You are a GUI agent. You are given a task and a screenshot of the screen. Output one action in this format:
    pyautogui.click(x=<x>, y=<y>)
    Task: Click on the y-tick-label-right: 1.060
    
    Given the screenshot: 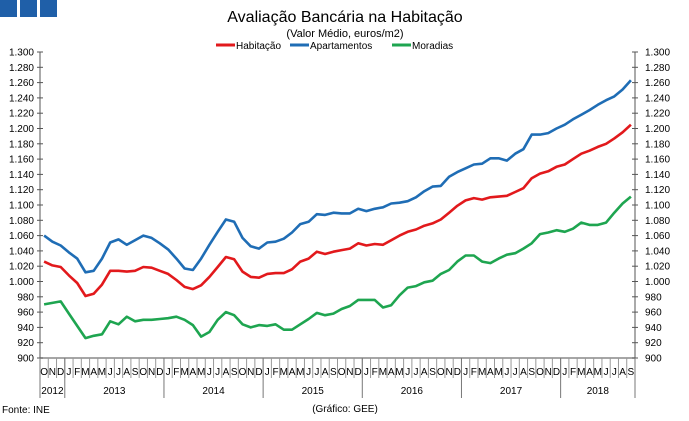 What is the action you would take?
    pyautogui.click(x=657, y=236)
    